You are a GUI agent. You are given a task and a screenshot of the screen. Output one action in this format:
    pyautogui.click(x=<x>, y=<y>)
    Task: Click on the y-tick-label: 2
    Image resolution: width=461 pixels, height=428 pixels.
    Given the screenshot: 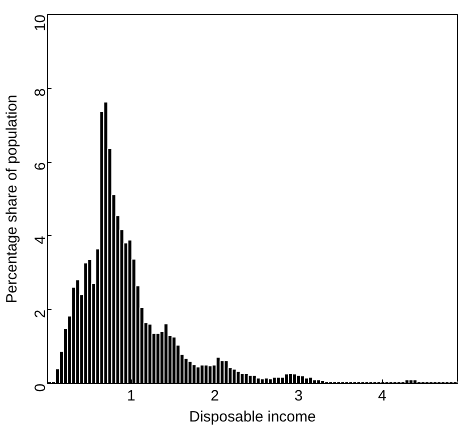 What is the action you would take?
    pyautogui.click(x=40, y=314)
    